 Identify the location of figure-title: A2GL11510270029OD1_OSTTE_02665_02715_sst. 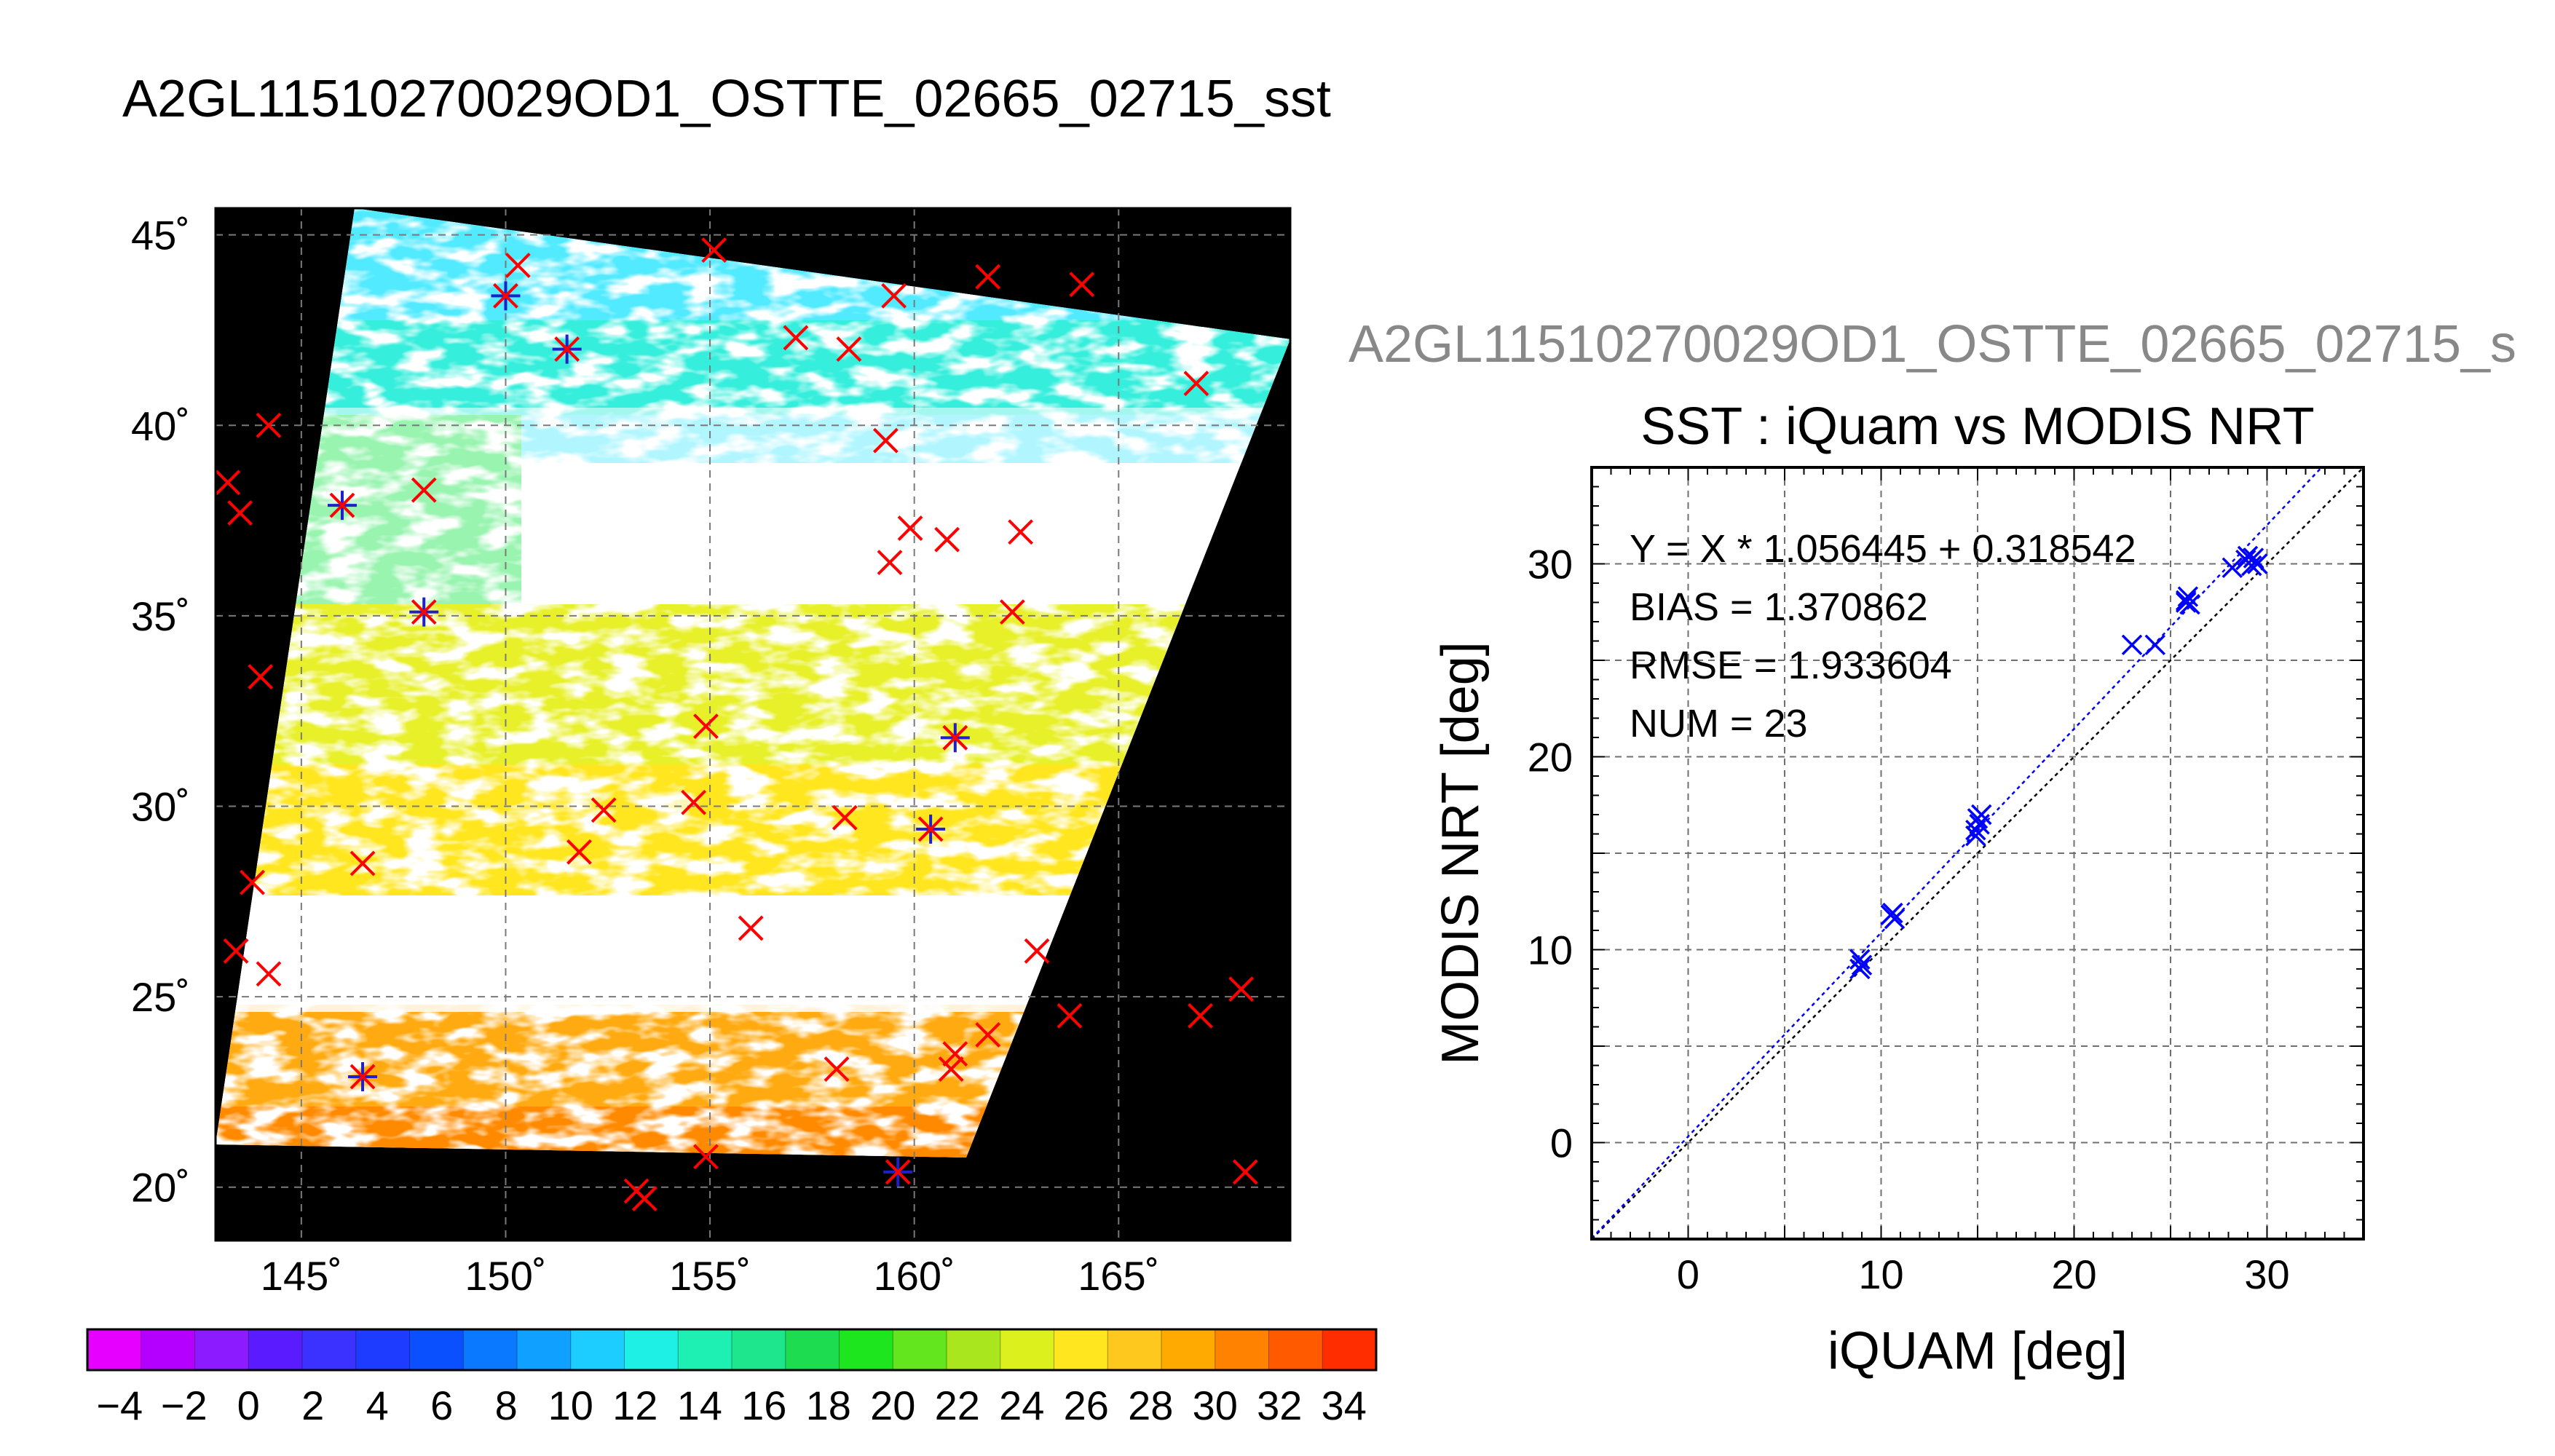
(726, 99).